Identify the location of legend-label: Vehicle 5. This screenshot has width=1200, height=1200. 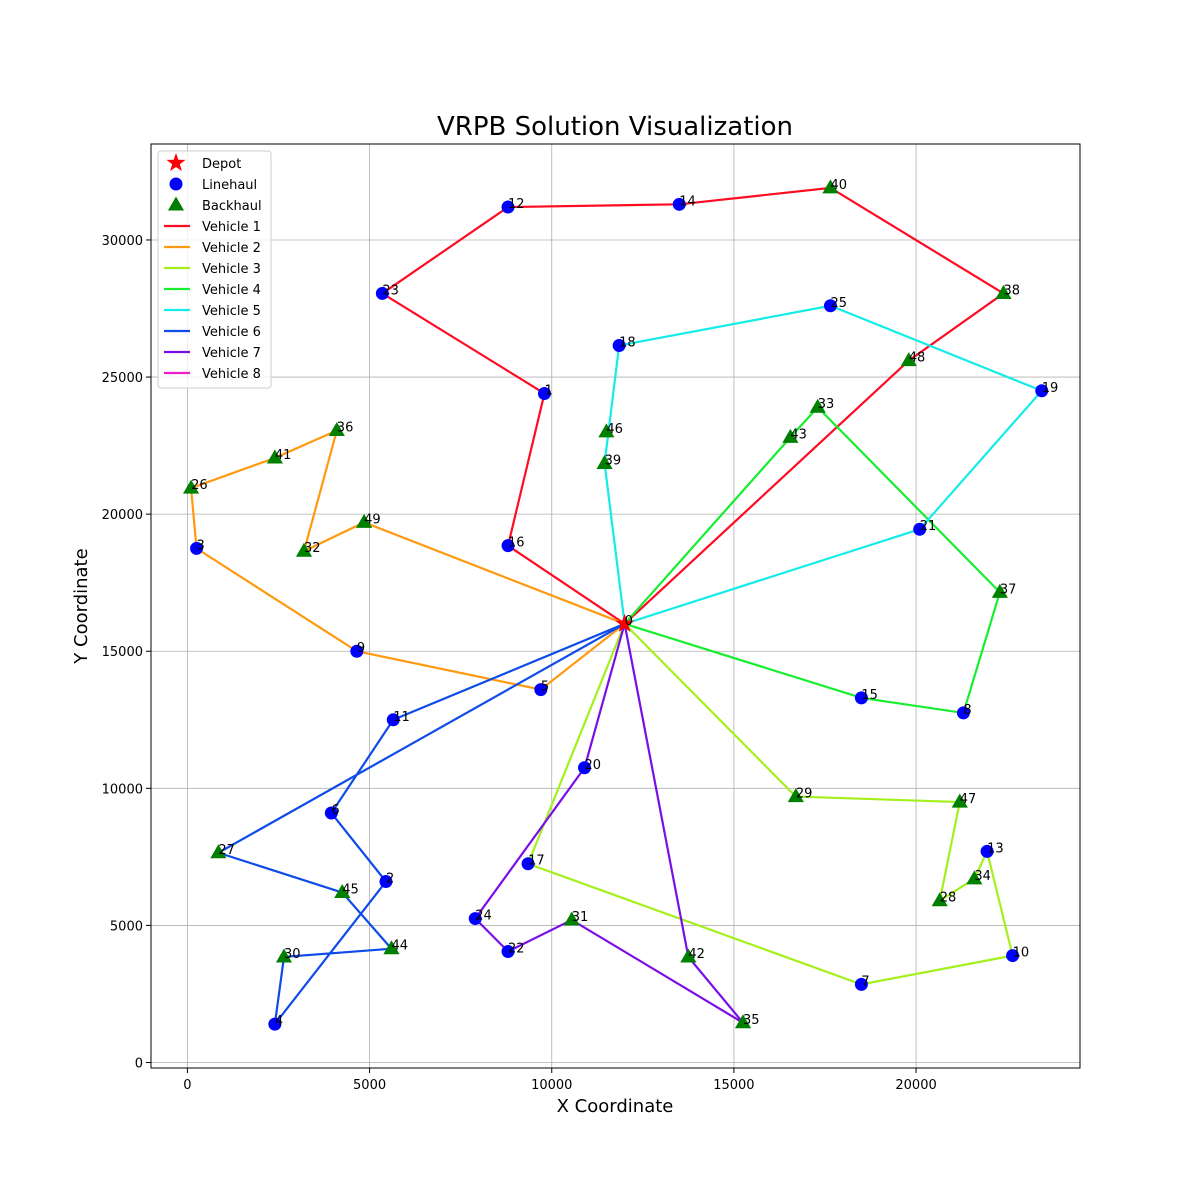
(231, 311).